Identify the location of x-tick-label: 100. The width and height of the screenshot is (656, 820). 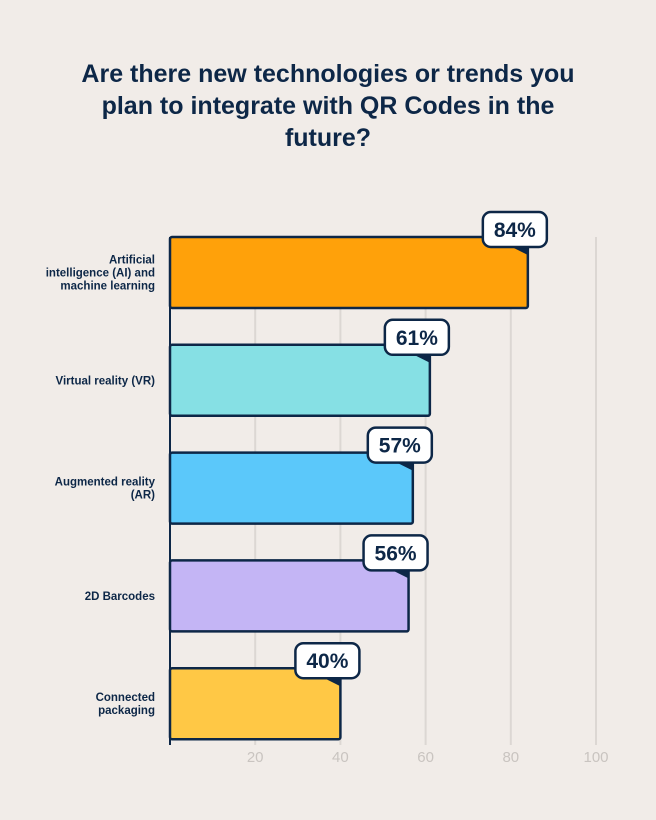
(595, 757).